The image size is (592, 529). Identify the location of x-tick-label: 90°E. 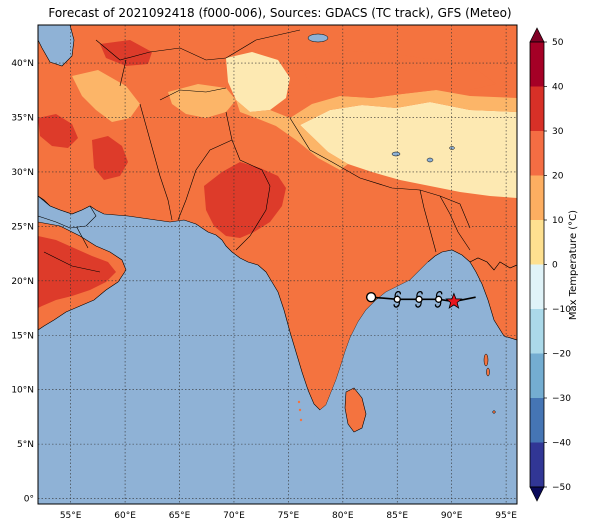
(452, 516).